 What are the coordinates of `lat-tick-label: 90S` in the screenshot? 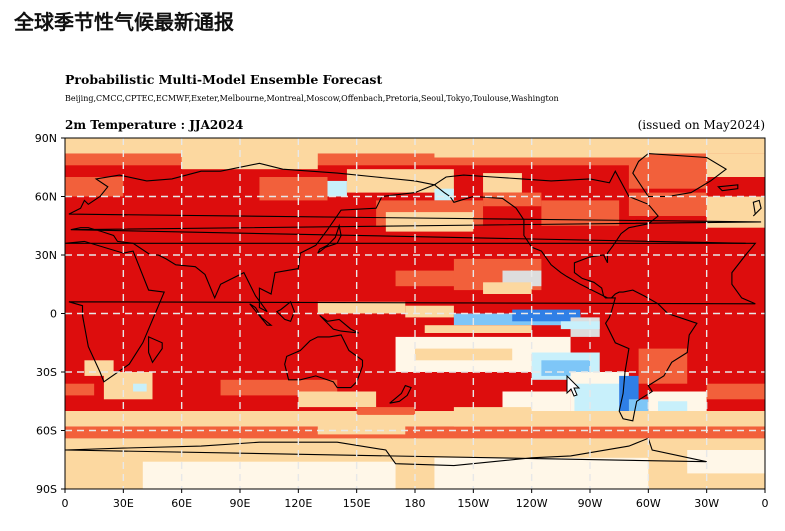 It's located at (46, 489).